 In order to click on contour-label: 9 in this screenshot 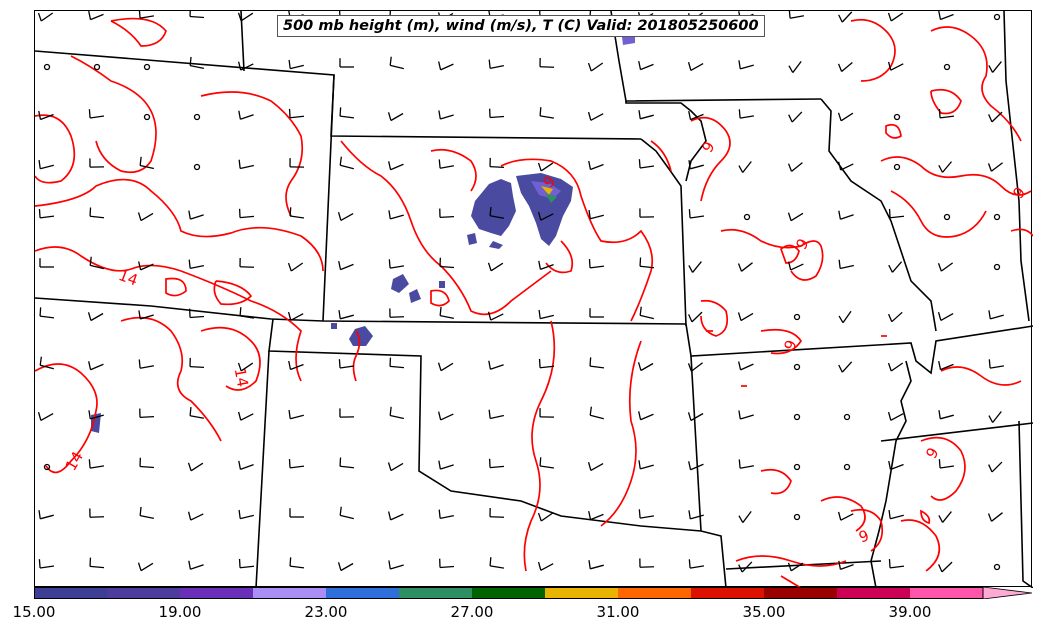, I will do `click(863, 536)`.